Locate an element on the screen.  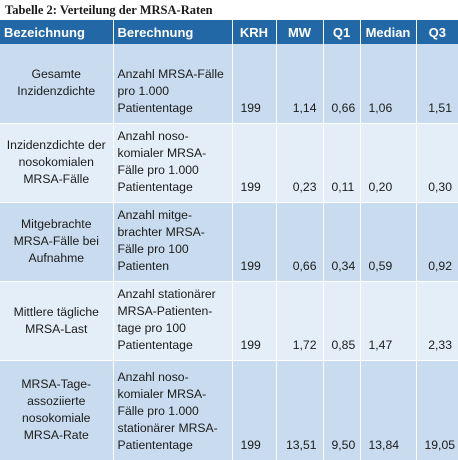
header-mw: MW is located at coordinates (299, 32).